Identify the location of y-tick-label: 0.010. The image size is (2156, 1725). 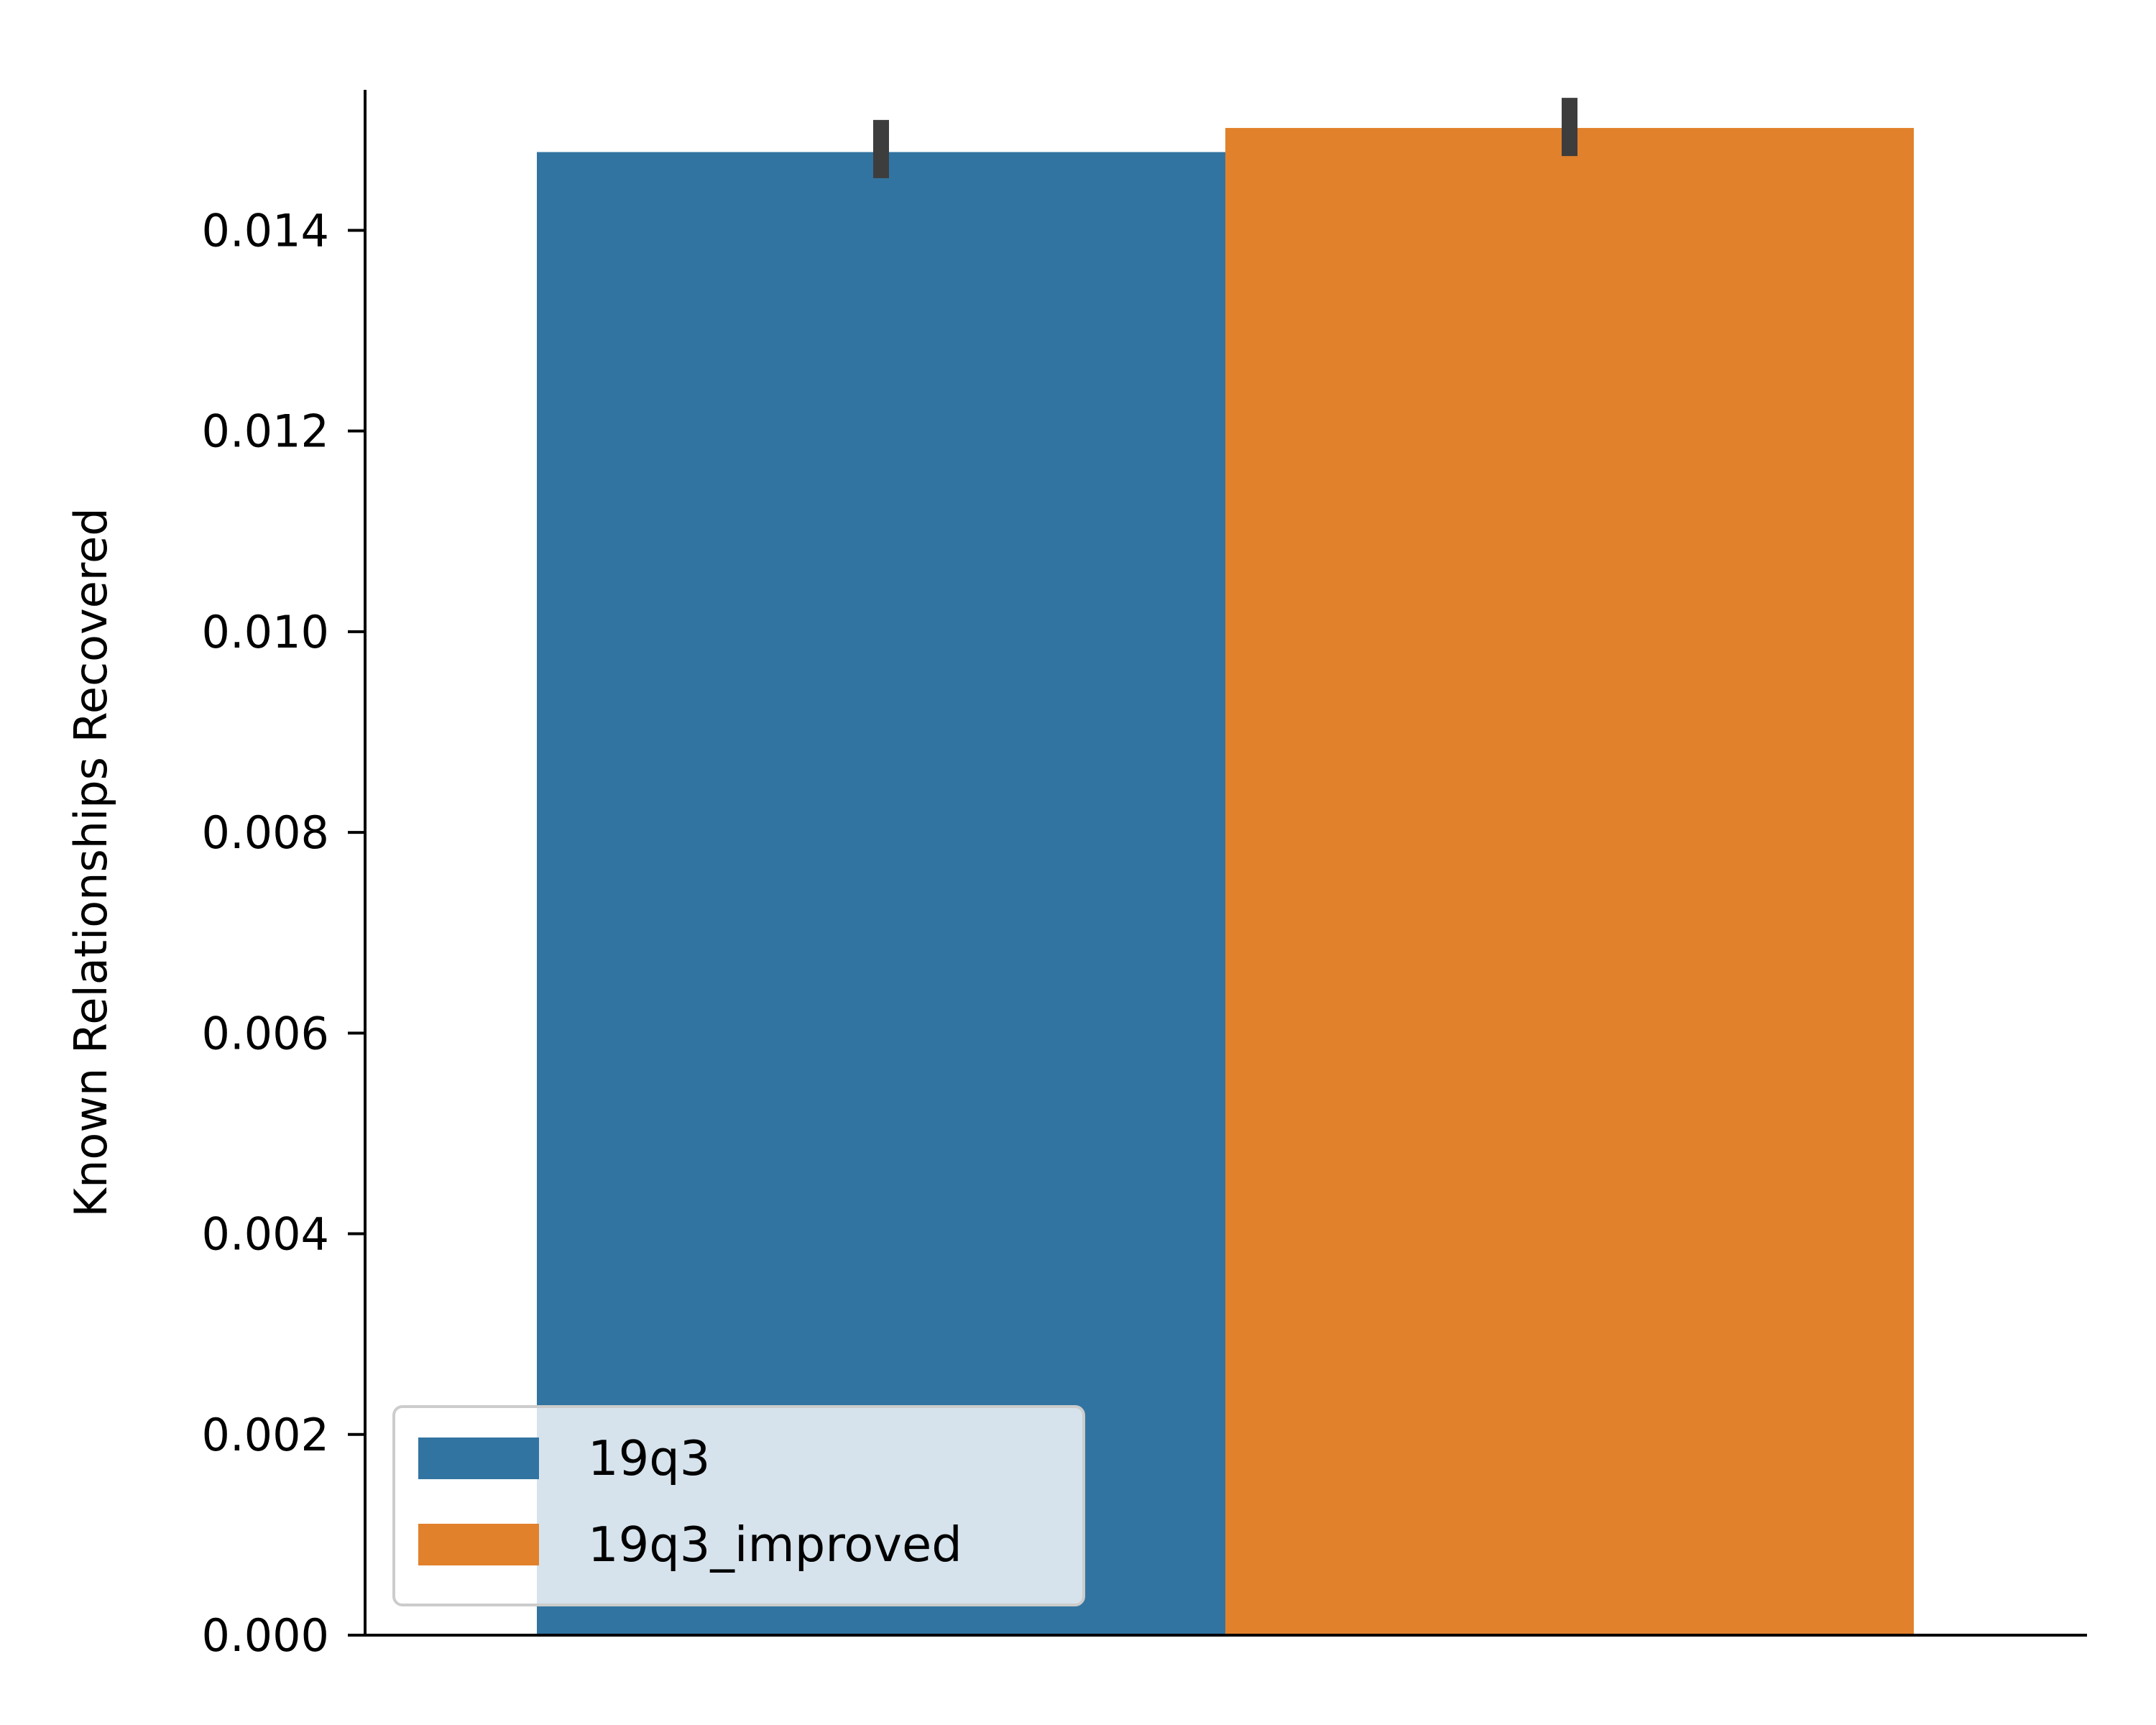
(266, 632).